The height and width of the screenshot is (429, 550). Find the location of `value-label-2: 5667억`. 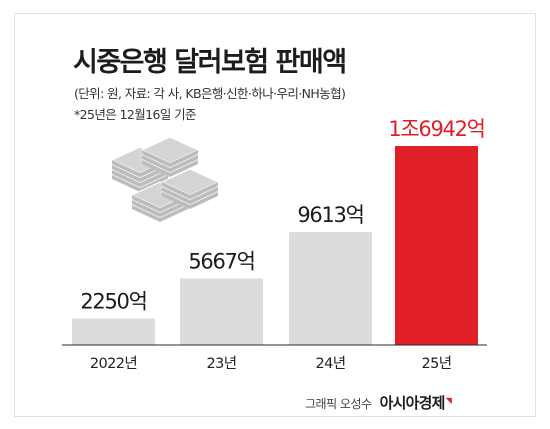

value-label-2: 5667억 is located at coordinates (221, 261).